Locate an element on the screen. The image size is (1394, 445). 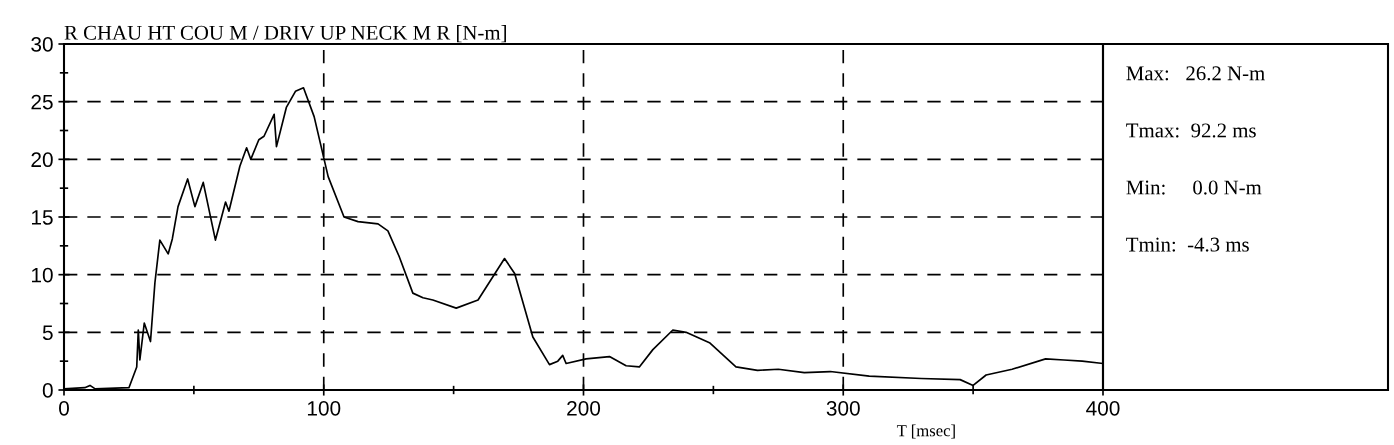
x-axis-title: T [msec] is located at coordinates (925, 431).